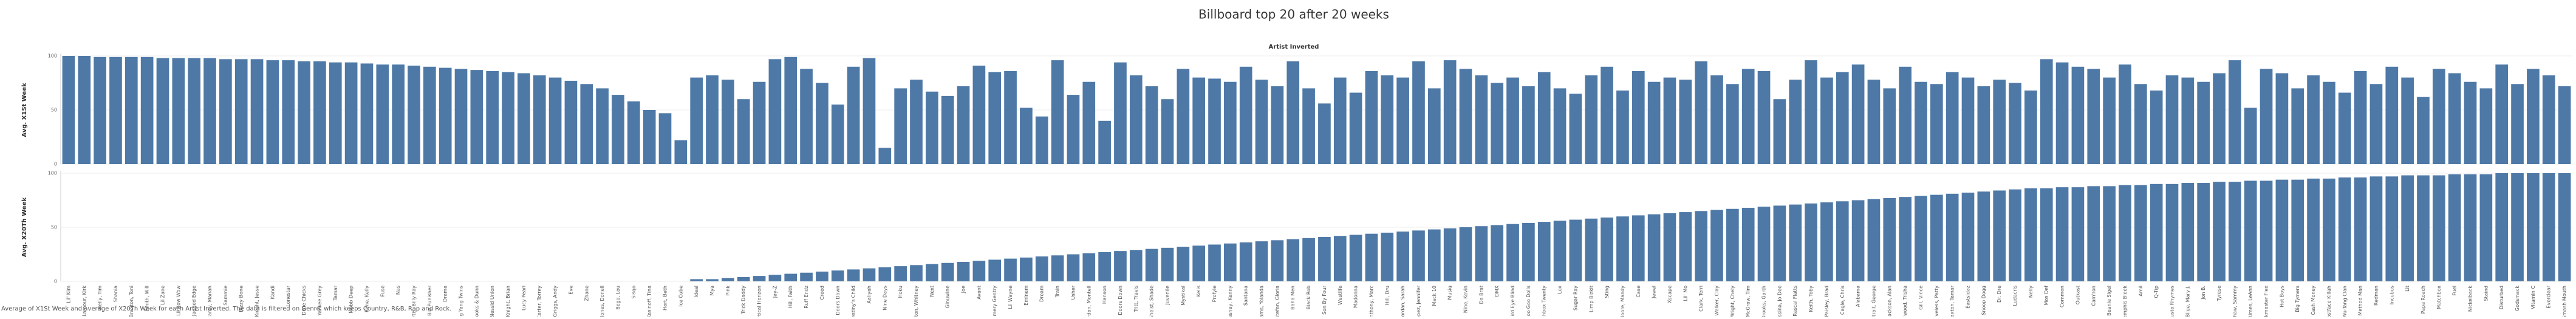  Describe the element at coordinates (602, 301) in the screenshot. I see `x-tick-label: Jones, Donell` at that location.